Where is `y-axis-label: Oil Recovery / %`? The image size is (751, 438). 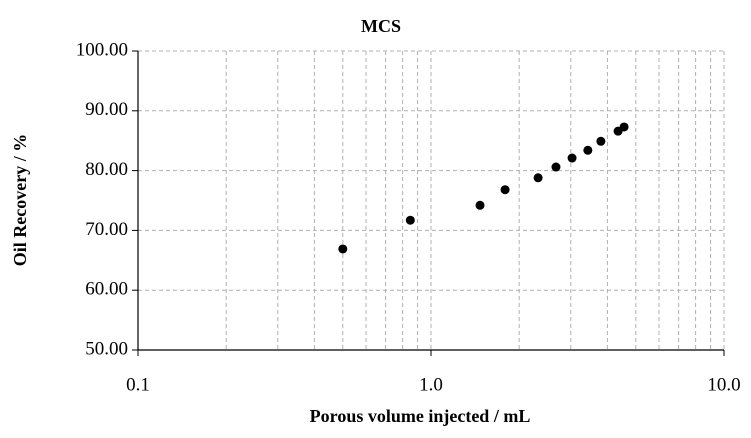 y-axis-label: Oil Recovery / % is located at coordinates (20, 200).